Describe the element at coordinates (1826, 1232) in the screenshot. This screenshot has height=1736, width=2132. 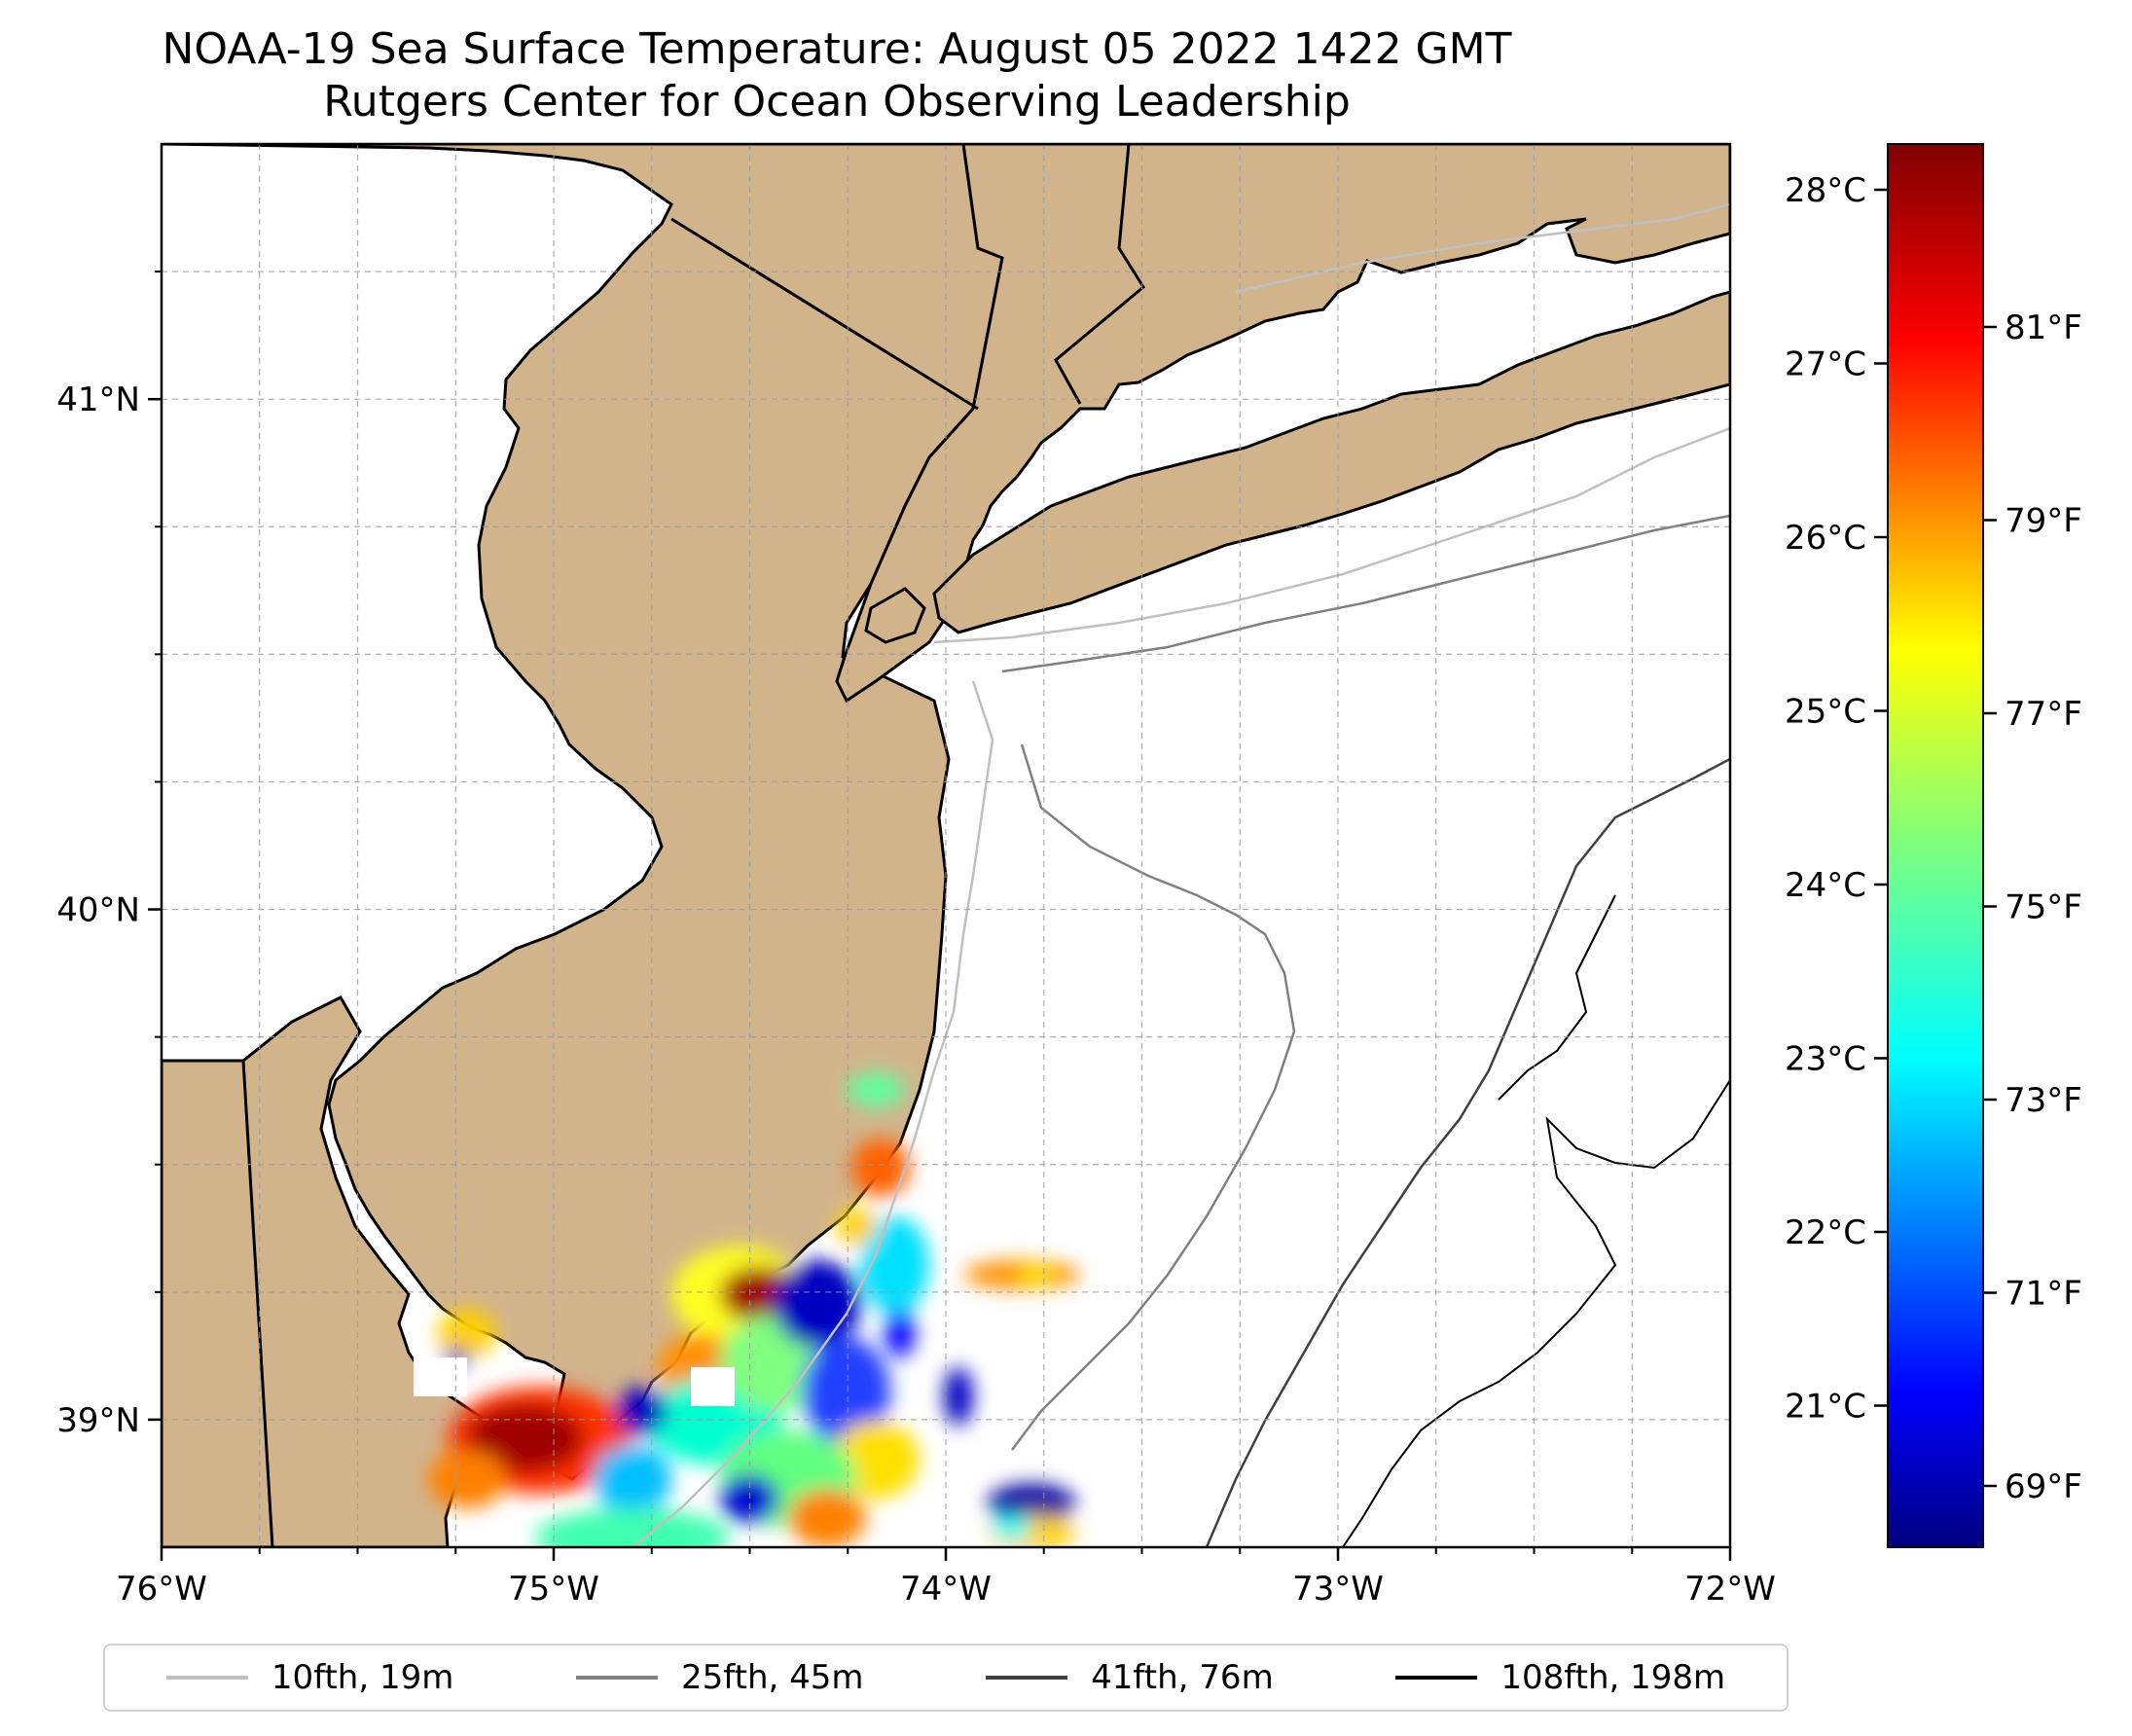
I see `celsius-tick-label: 22°C` at that location.